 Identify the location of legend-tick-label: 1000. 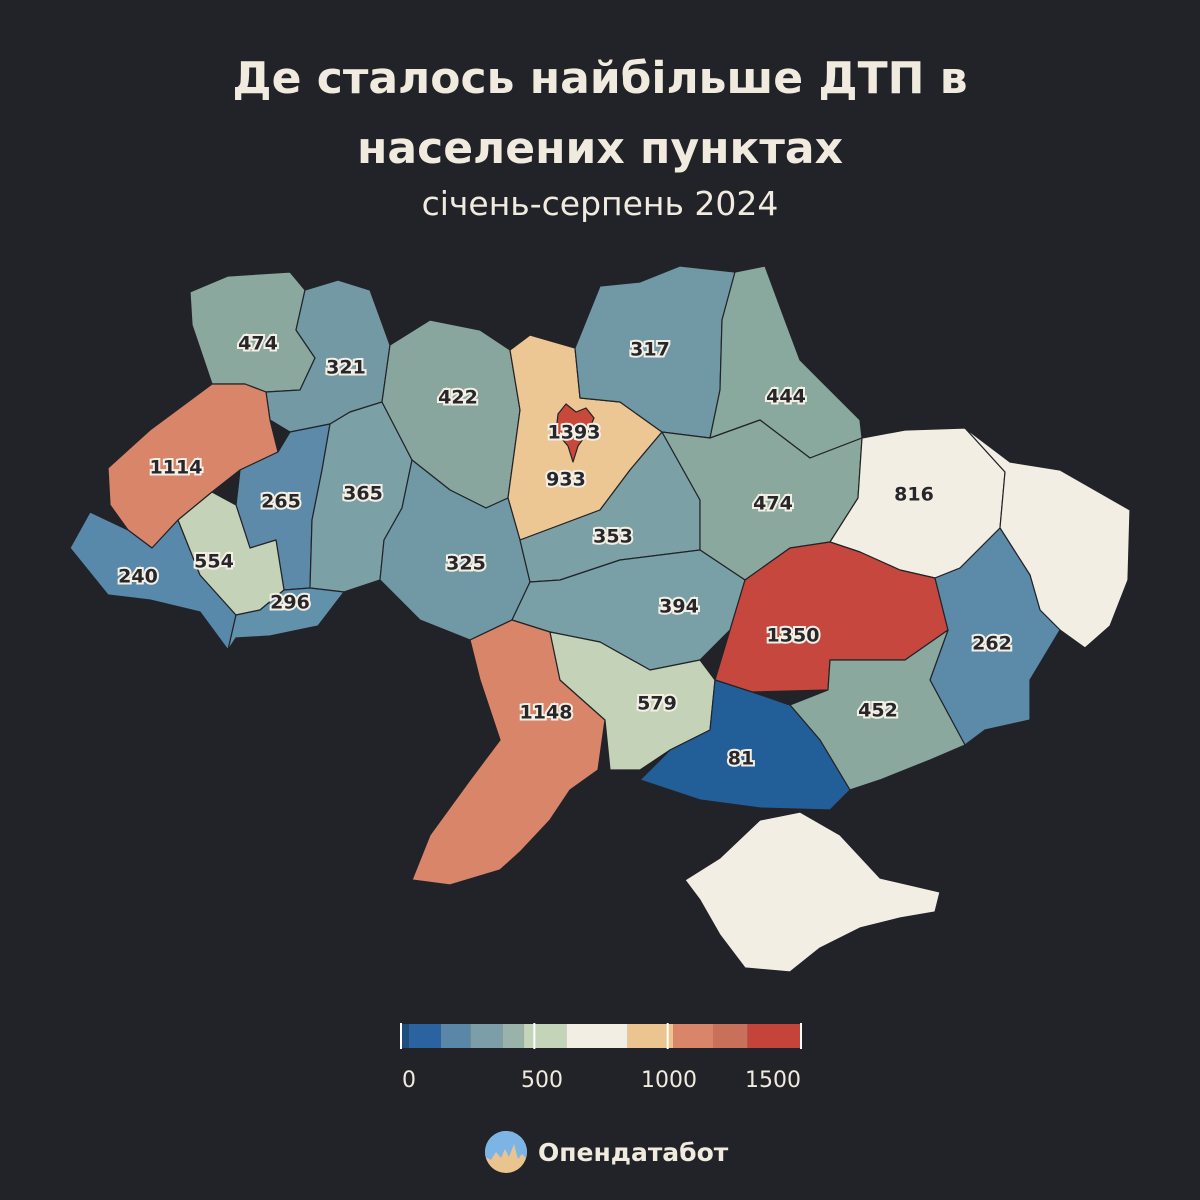
(669, 1080).